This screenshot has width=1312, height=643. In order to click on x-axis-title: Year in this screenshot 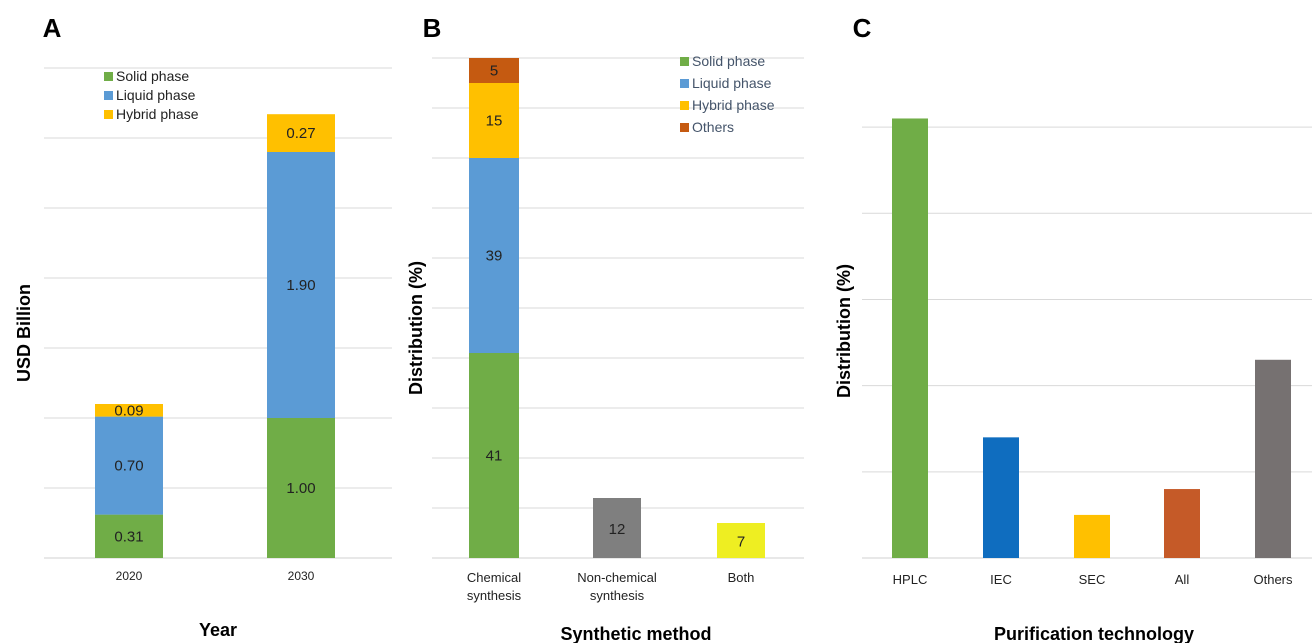, I will do `click(218, 630)`.